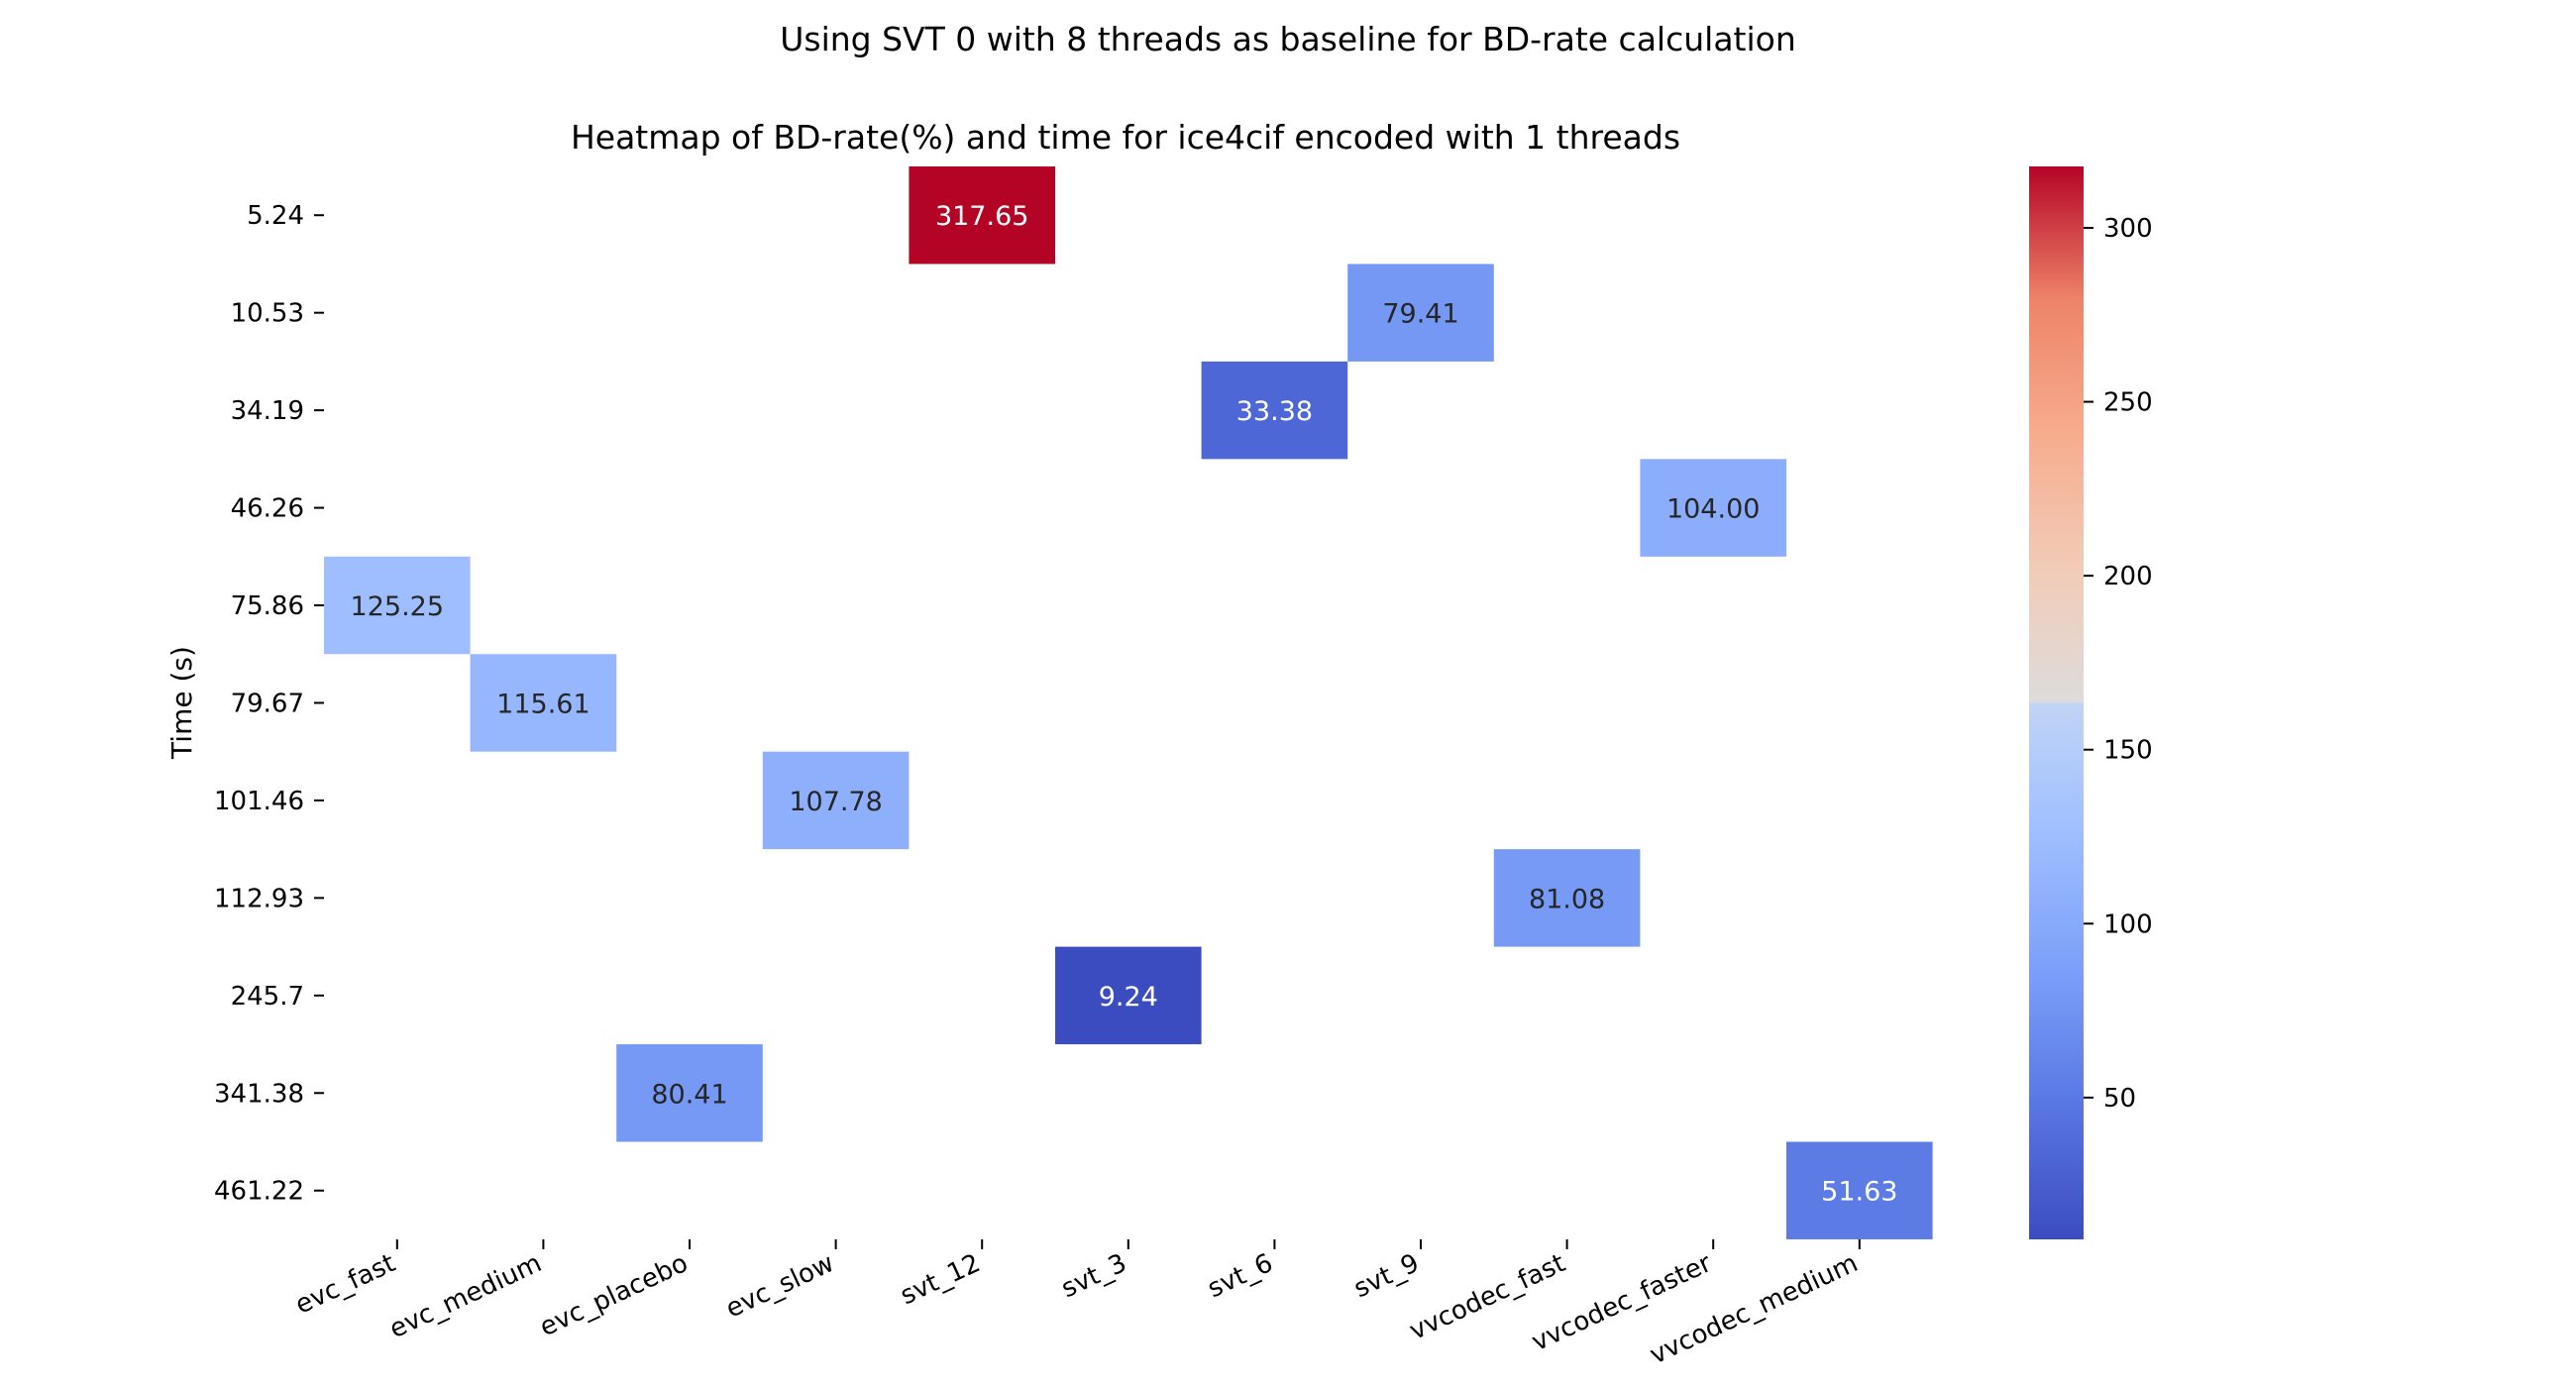 Image resolution: width=2576 pixels, height=1387 pixels. What do you see at coordinates (1386, 1276) in the screenshot?
I see `x-tick-label: svt_9` at bounding box center [1386, 1276].